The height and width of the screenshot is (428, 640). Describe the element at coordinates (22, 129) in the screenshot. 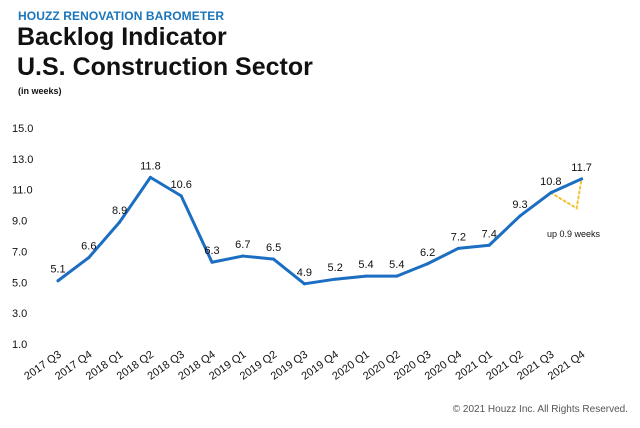

I see `y-tick-label: 15.0` at that location.